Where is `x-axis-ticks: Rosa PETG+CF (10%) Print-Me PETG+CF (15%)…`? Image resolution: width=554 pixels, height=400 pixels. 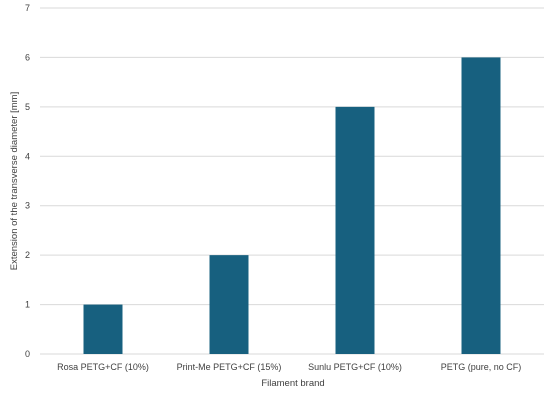 x-axis-ticks: Rosa PETG+CF (10%) Print-Me PETG+CF (15%)… is located at coordinates (289, 367).